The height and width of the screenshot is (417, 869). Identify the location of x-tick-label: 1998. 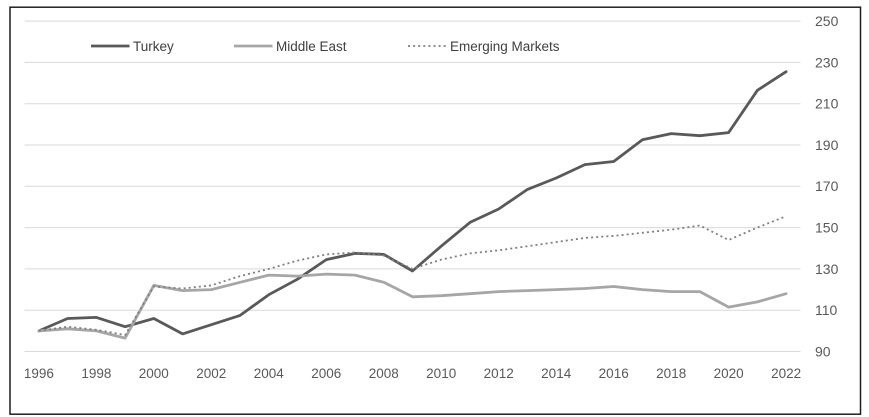
(96, 373).